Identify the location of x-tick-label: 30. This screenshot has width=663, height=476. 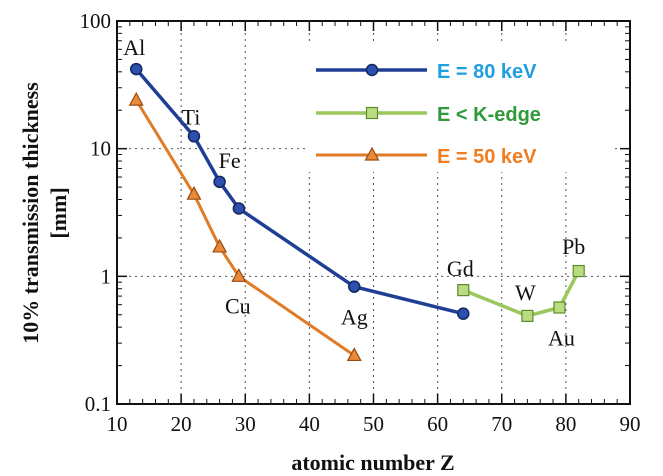
(245, 424).